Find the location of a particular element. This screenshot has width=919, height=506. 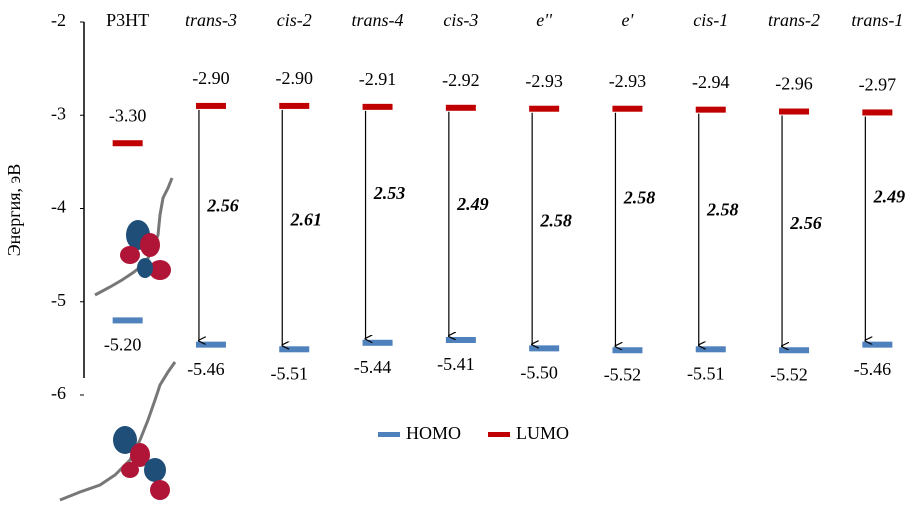

category-label: cis-2 is located at coordinates (294, 20).